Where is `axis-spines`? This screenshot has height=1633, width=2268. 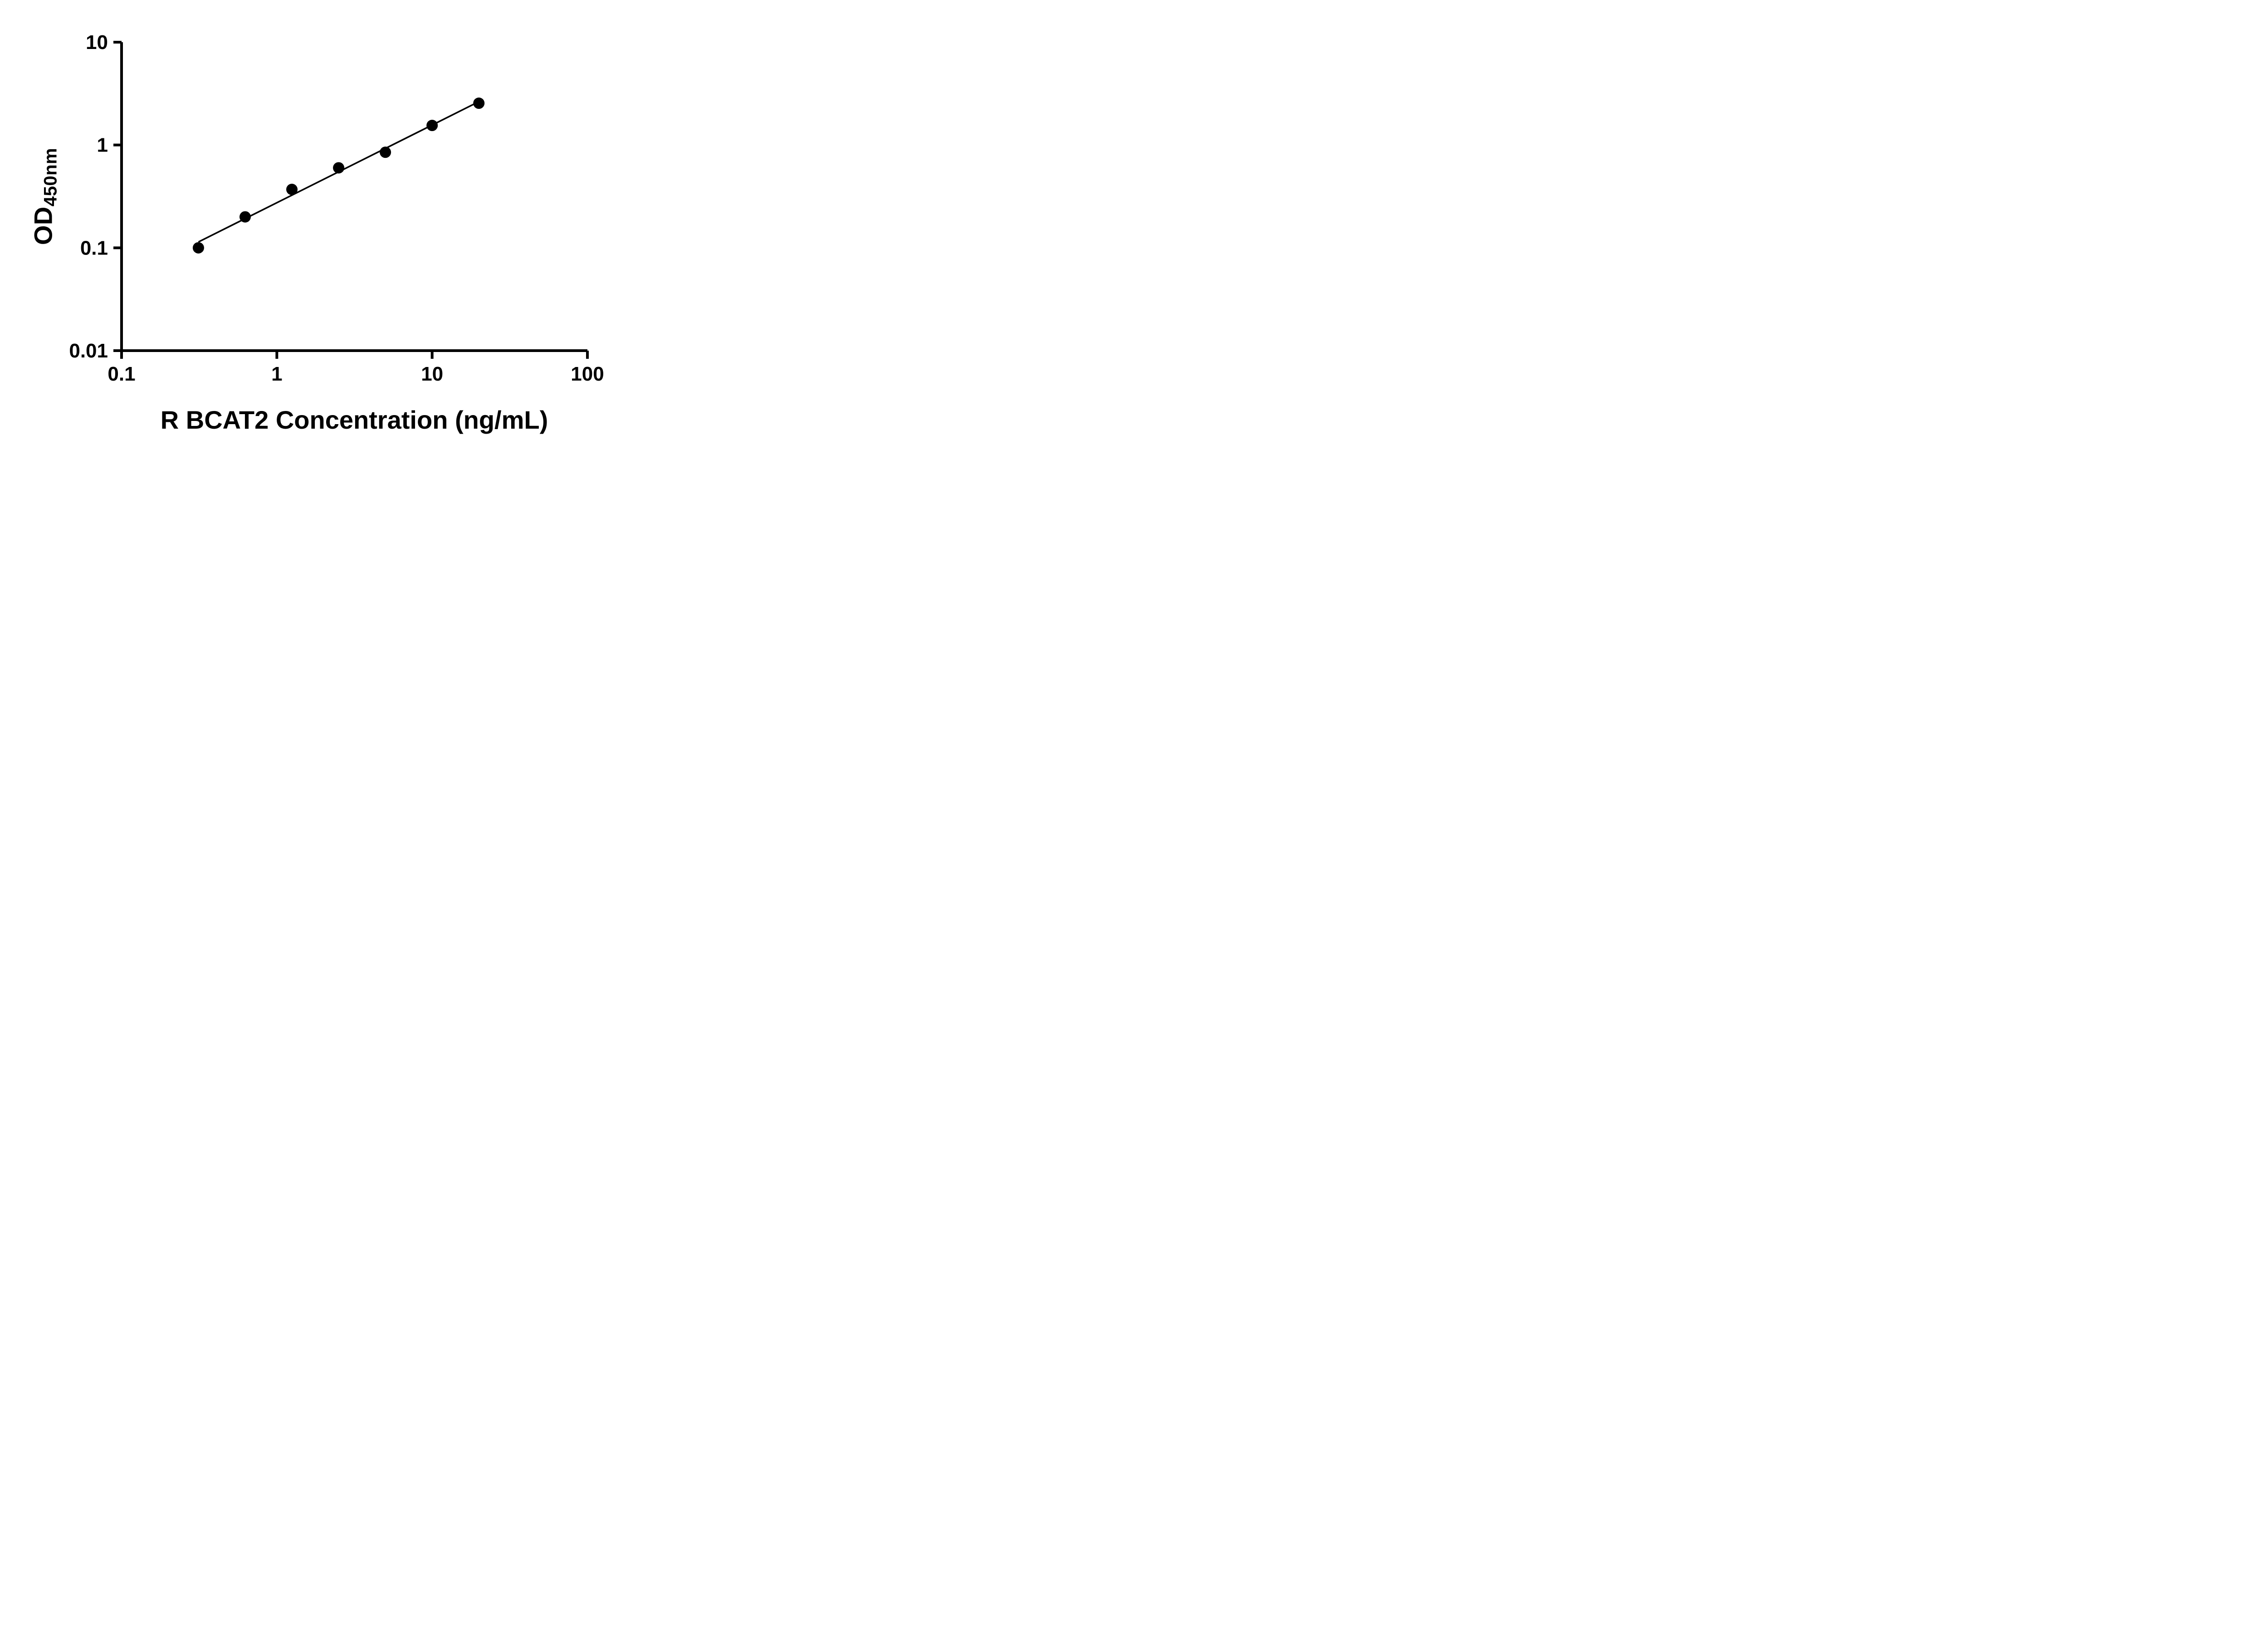
axis-spines is located at coordinates (353, 197).